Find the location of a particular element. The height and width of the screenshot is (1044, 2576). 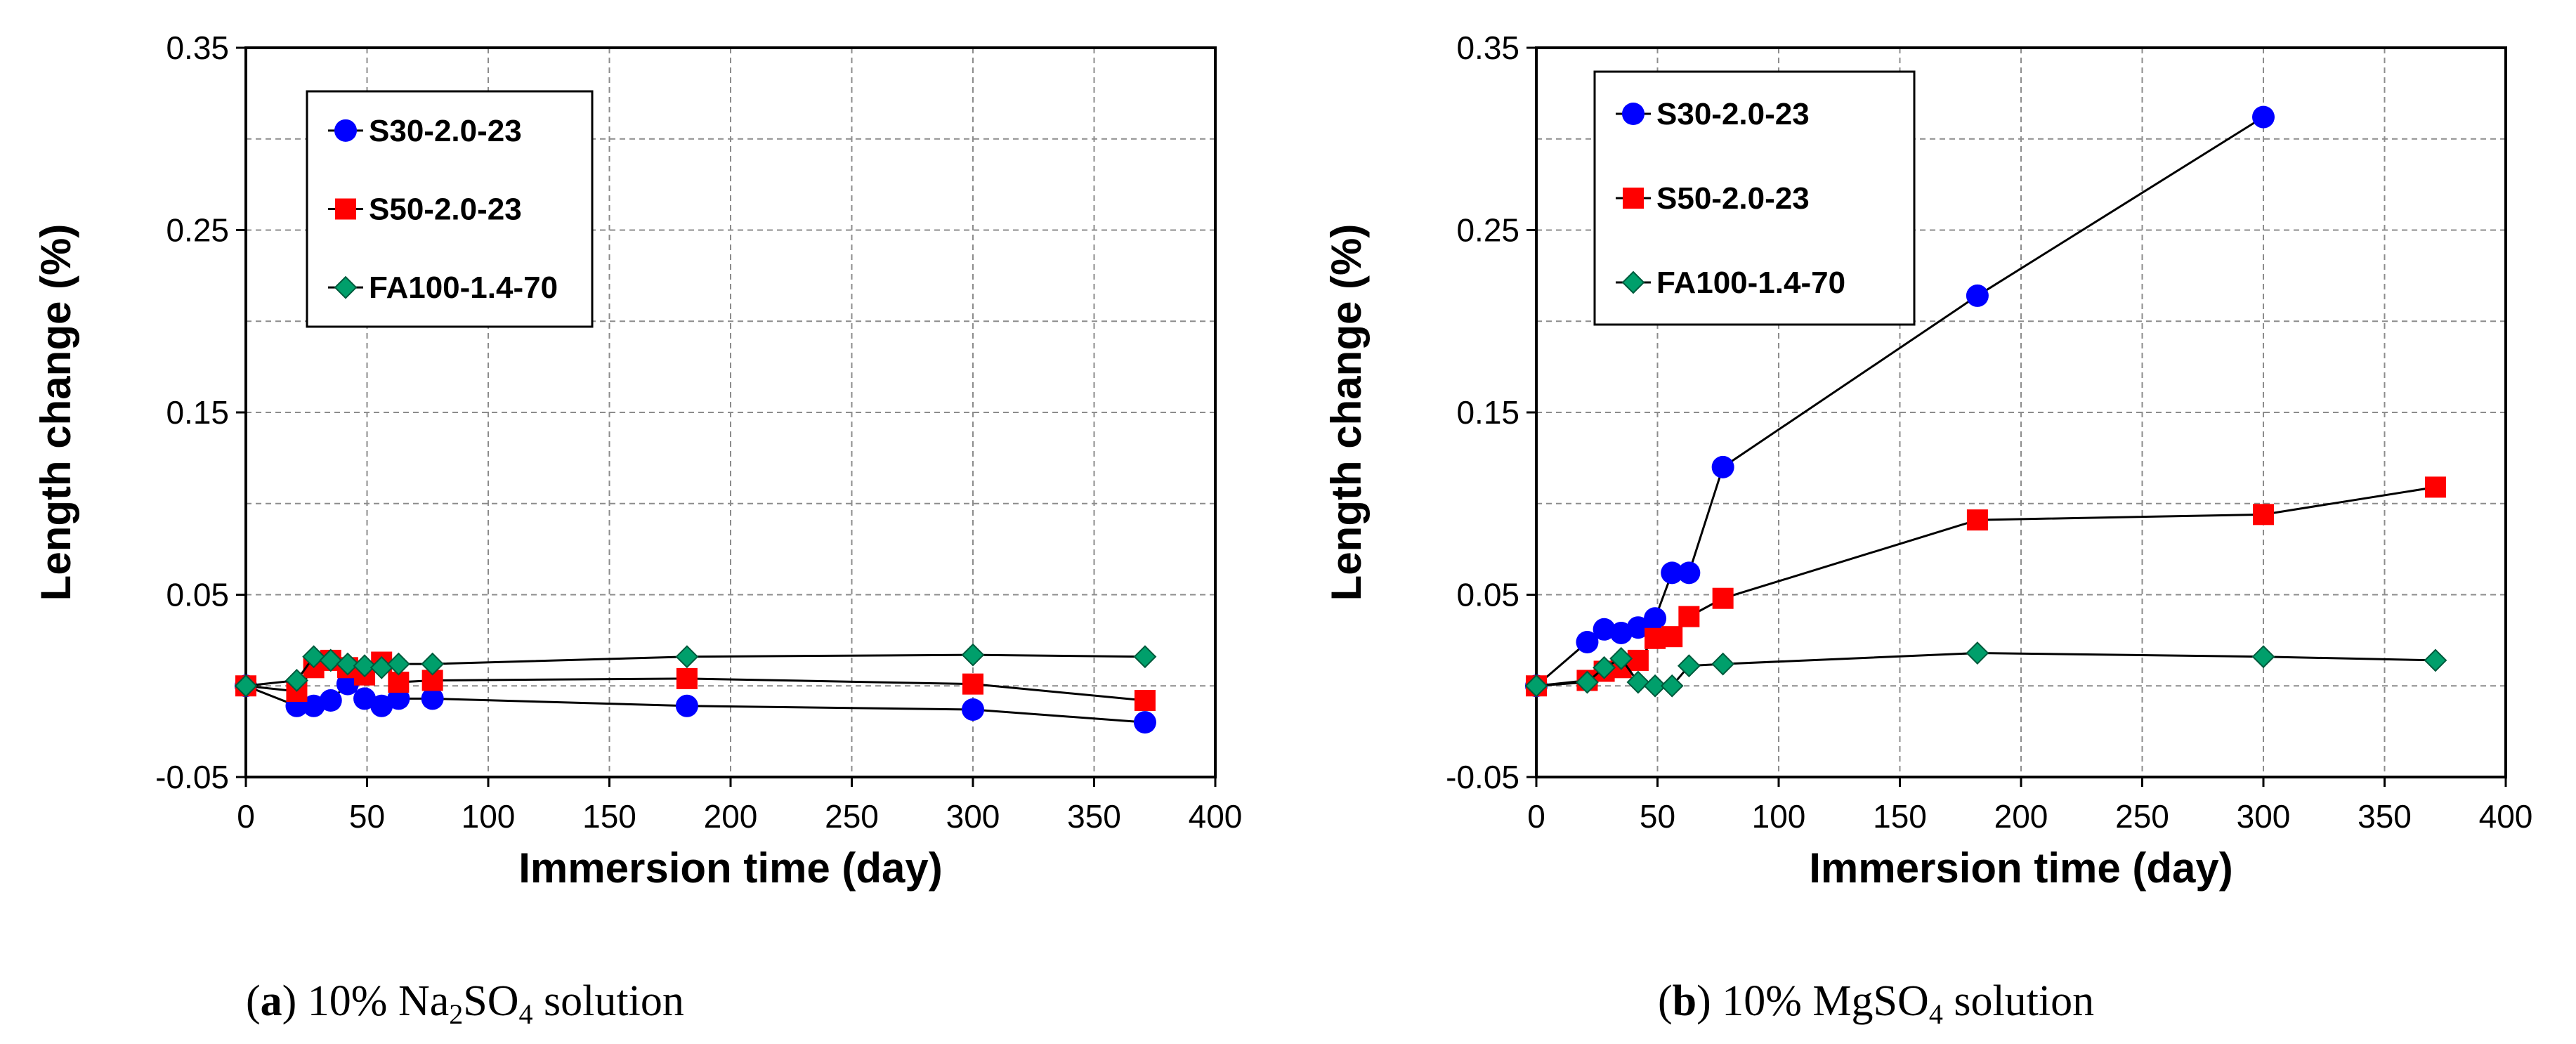

chart-caption: (b) 10% MgSO4 solution is located at coordinates (1876, 1003).